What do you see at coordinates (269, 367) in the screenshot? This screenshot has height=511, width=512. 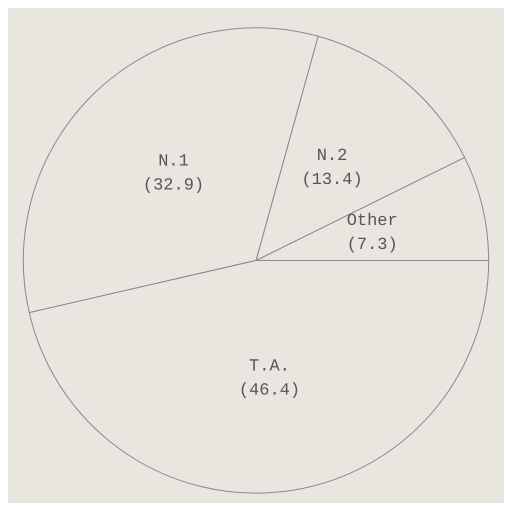 I see `slice-label: T.A.` at bounding box center [269, 367].